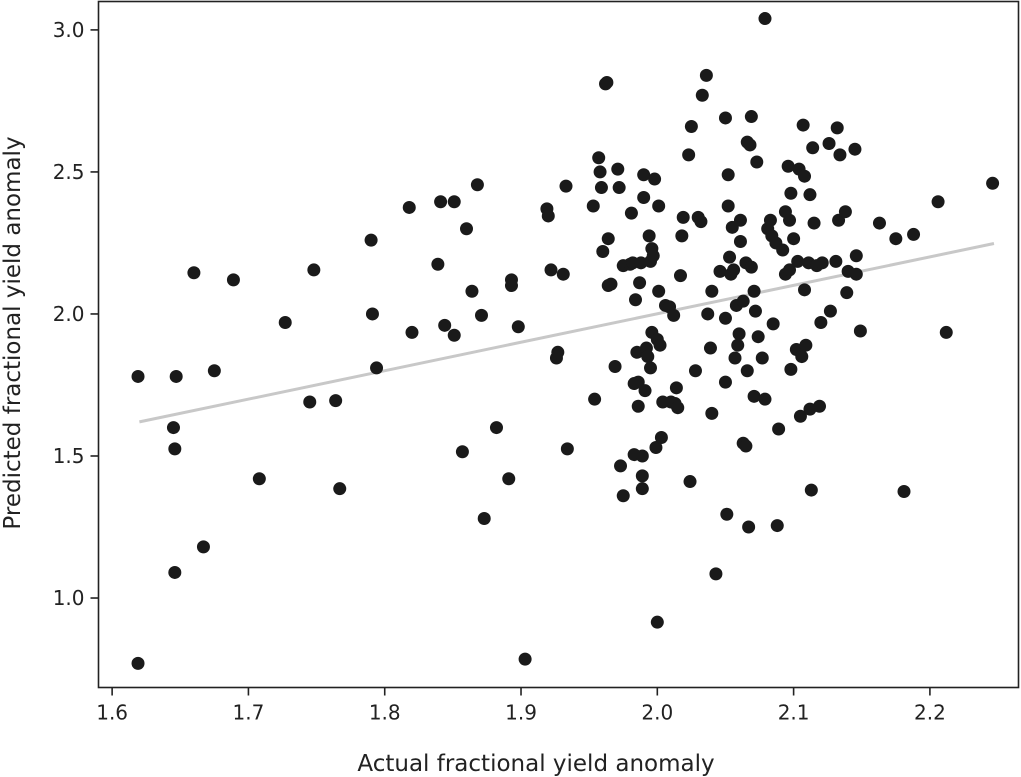 This screenshot has width=1021, height=777. I want to click on y-tick-label: 3.0, so click(69, 30).